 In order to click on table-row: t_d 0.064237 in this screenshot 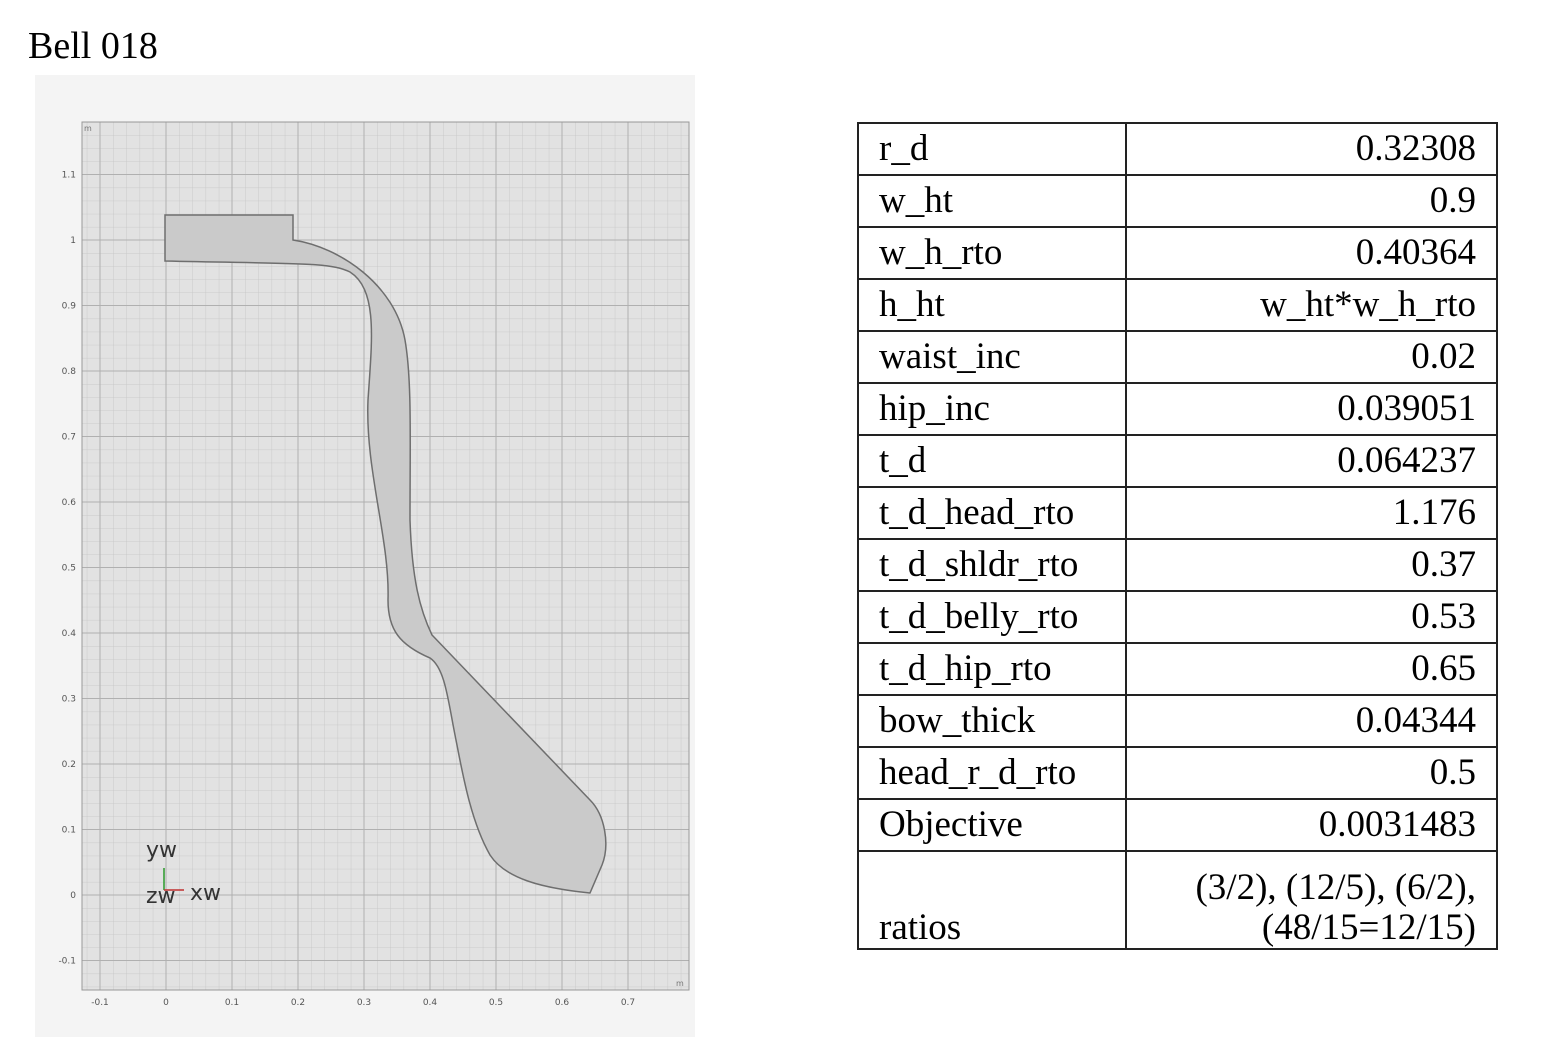, I will do `click(1177, 461)`.